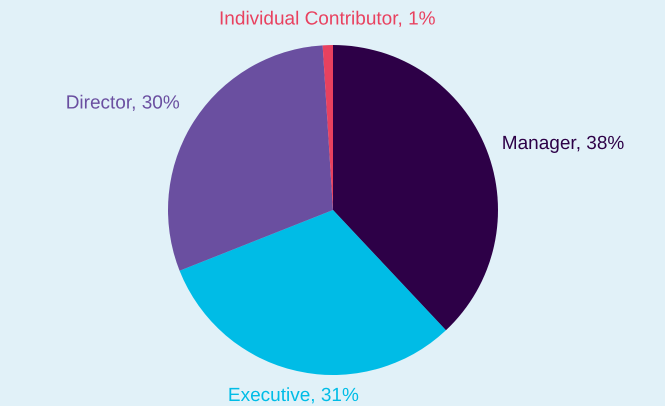 This screenshot has height=406, width=665. What do you see at coordinates (540, 143) in the screenshot?
I see `slice-label: Manager` at bounding box center [540, 143].